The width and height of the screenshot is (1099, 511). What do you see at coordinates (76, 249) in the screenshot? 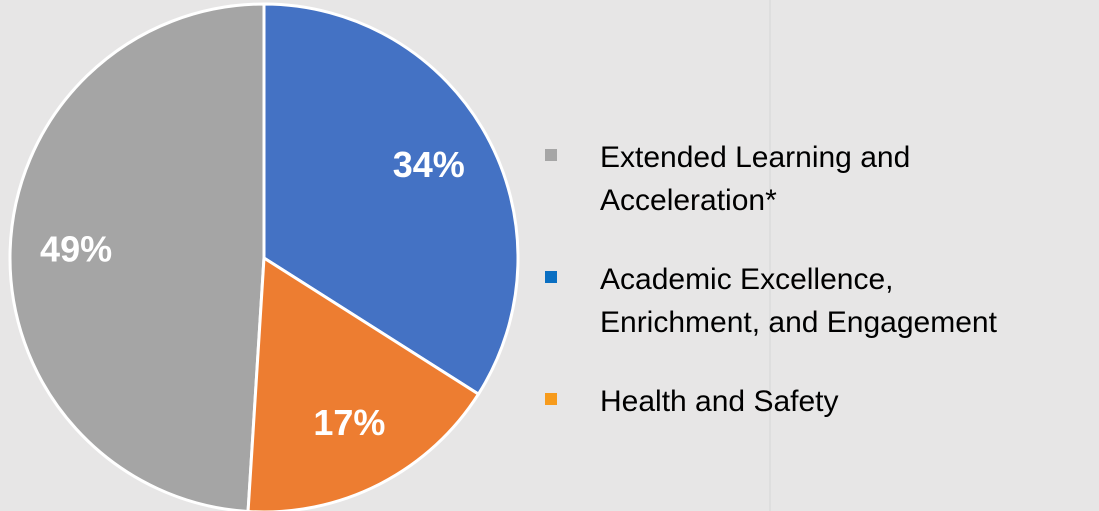
I see `value-label: 49%` at bounding box center [76, 249].